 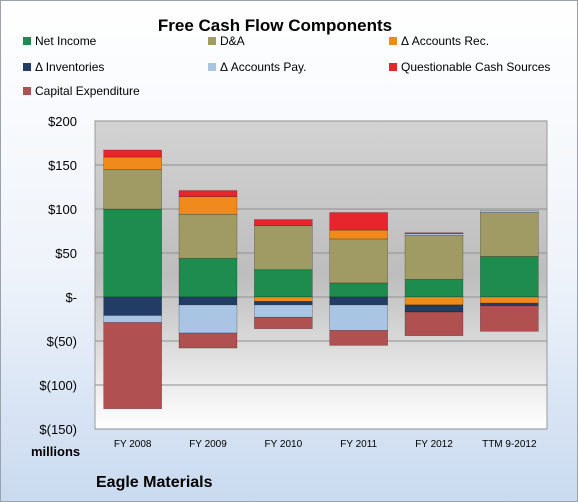 I want to click on bar-capital-expenditure-ttm-9-2012, so click(x=509, y=318).